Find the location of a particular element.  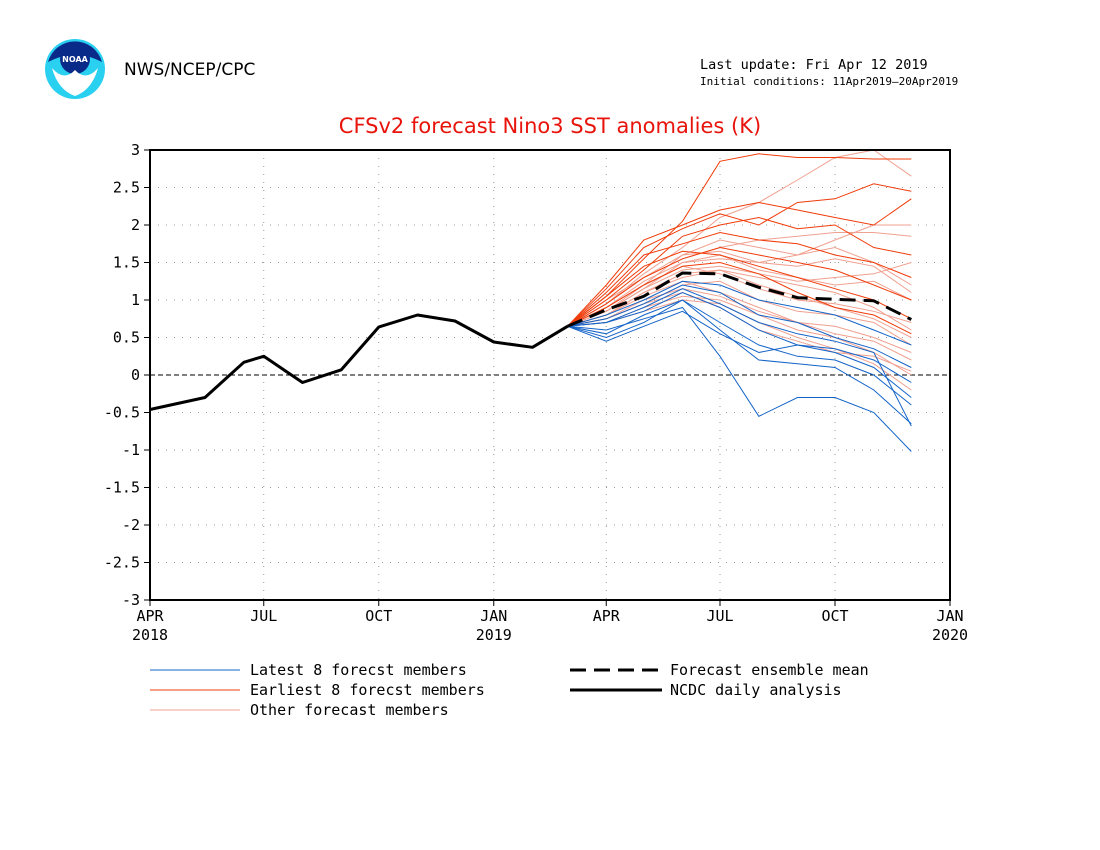

org-label: NWS/NCEP/CPC is located at coordinates (190, 70).